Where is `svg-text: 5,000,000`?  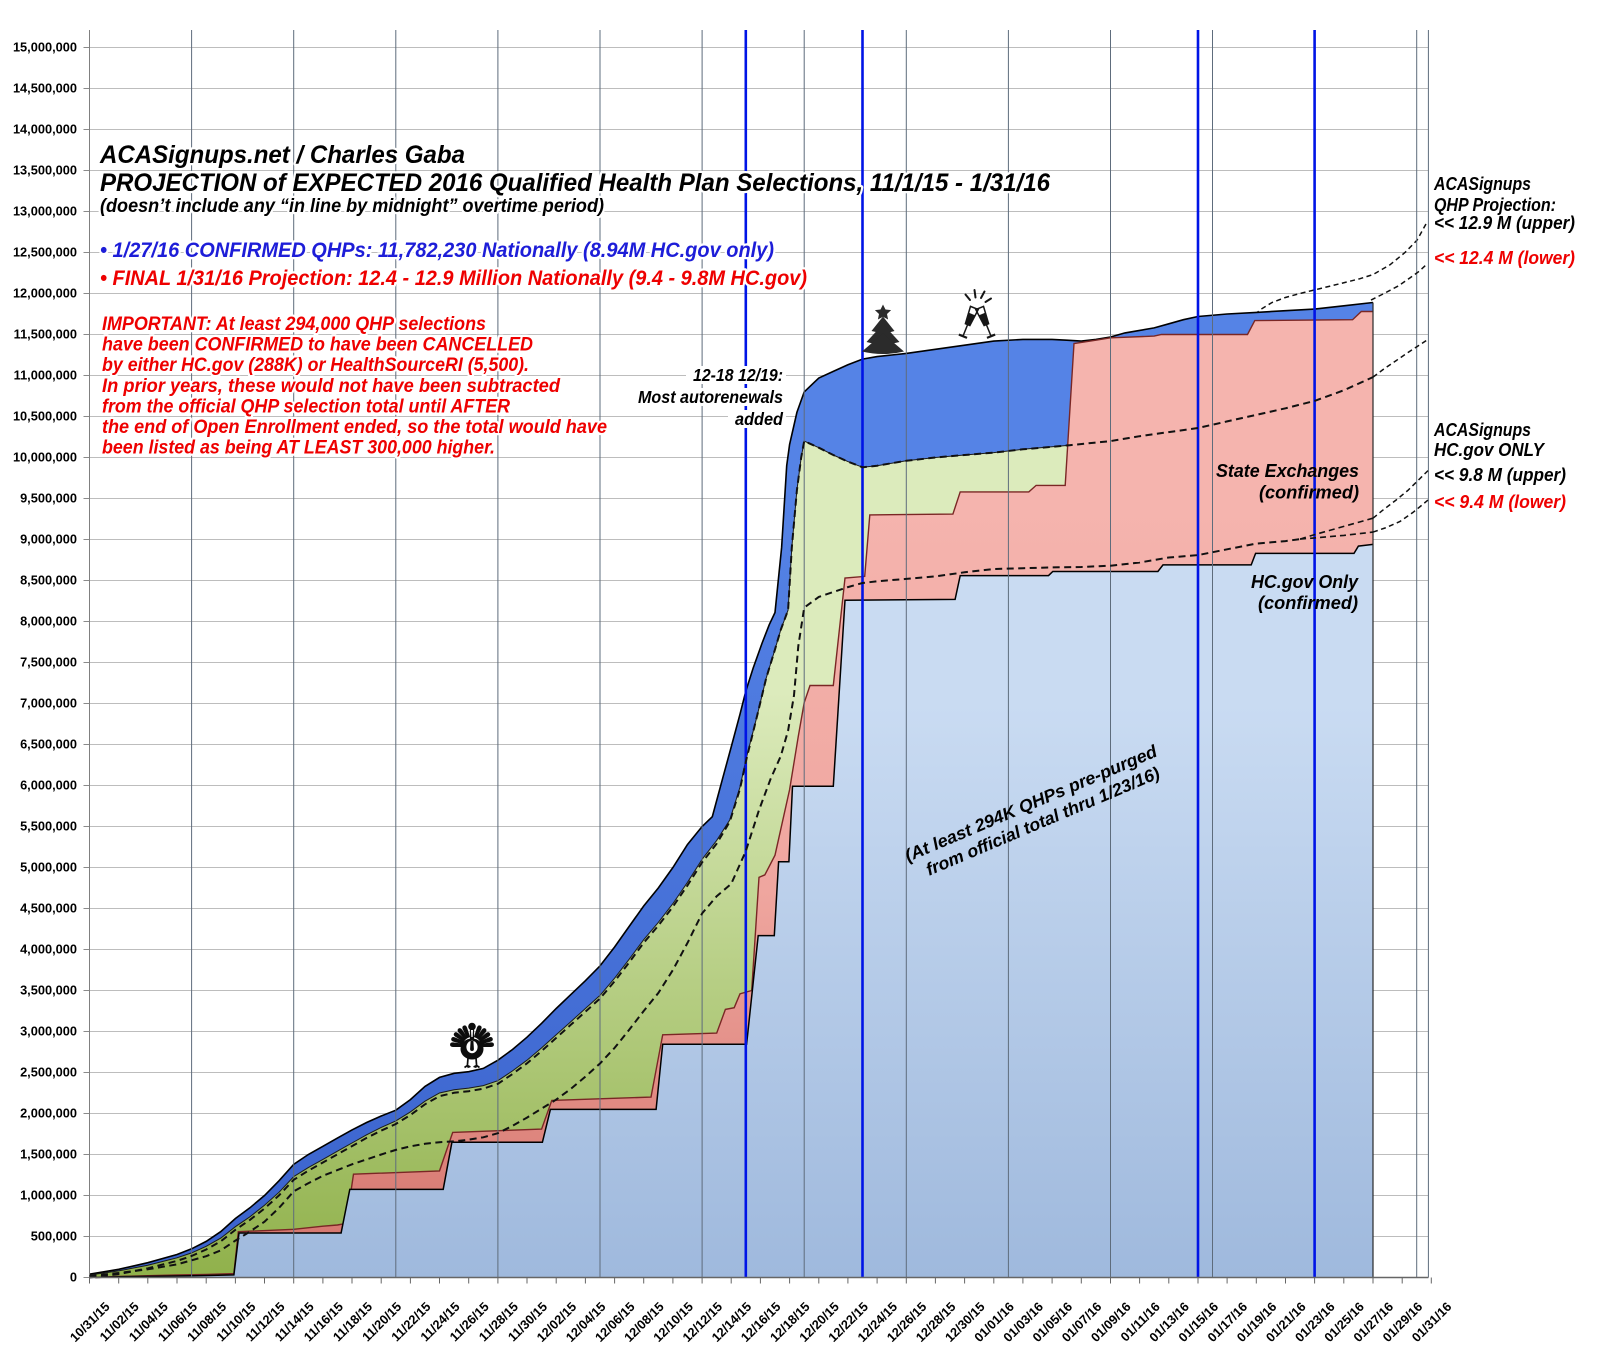
svg-text: 5,000,000 is located at coordinates (48, 867).